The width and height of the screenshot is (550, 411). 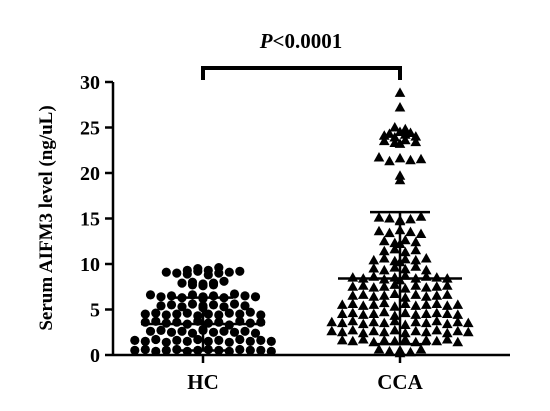 What do you see at coordinates (95, 356) in the screenshot?
I see `y-tick-label: 0` at bounding box center [95, 356].